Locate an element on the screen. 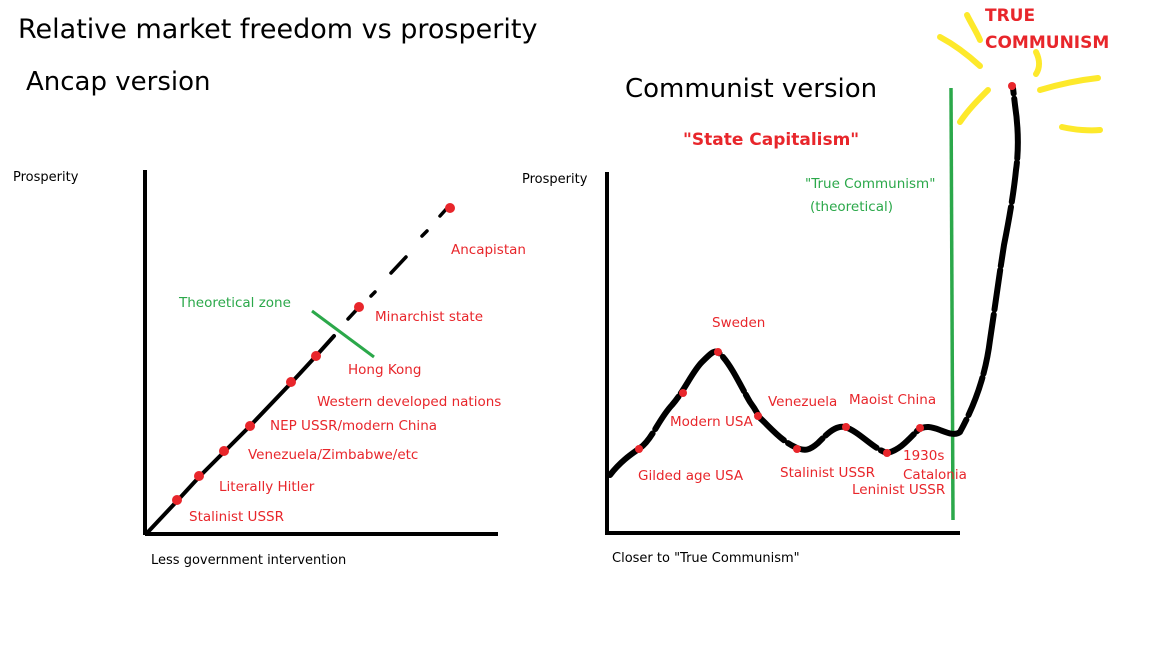 The height and width of the screenshot is (648, 1152). ancap-theoretical-line is located at coordinates (398, 262).